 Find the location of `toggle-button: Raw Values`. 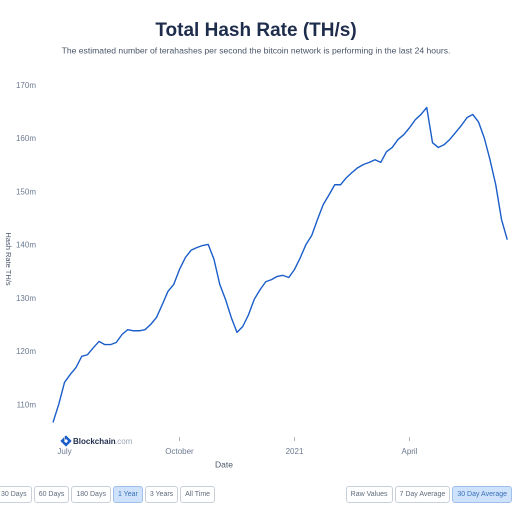

toggle-button: Raw Values is located at coordinates (369, 494).